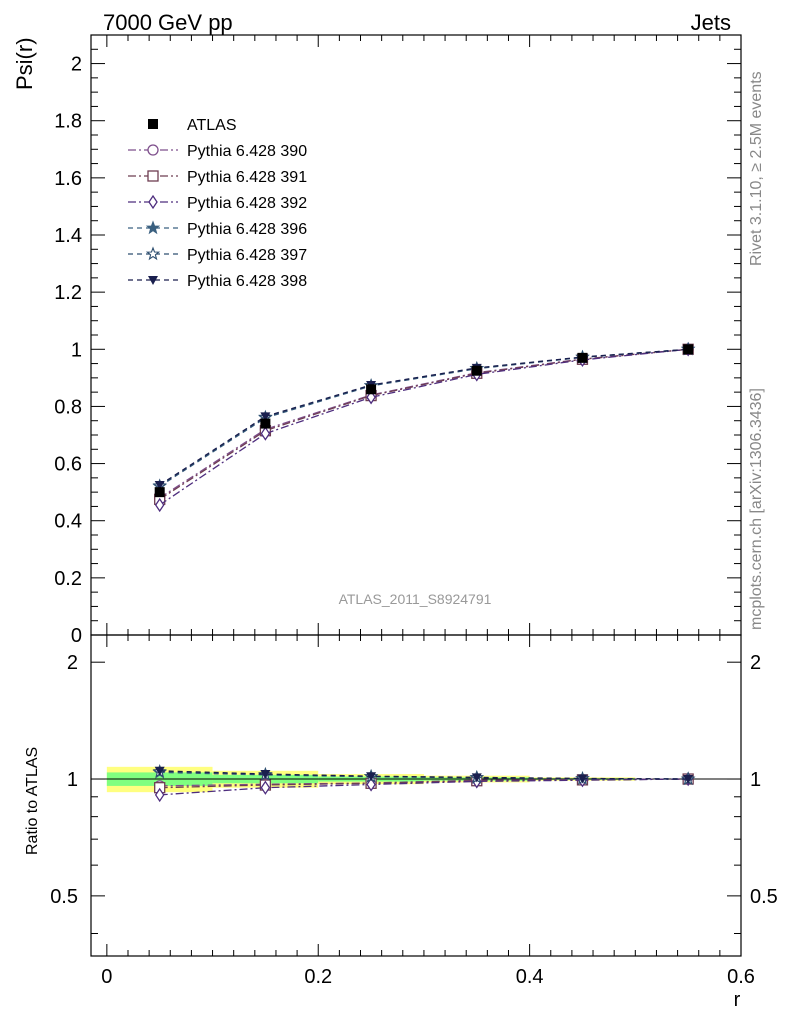 Image resolution: width=786 pixels, height=1024 pixels. What do you see at coordinates (68, 179) in the screenshot?
I see `y-tick-label-main: 1.6` at bounding box center [68, 179].